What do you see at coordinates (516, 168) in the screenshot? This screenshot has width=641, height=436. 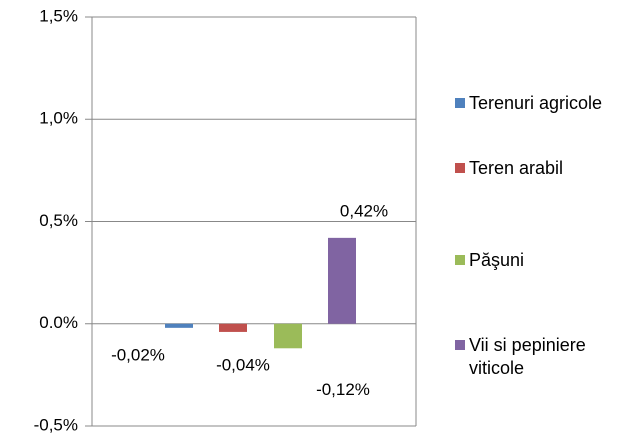 I see `legend-label: Teren arabil` at bounding box center [516, 168].